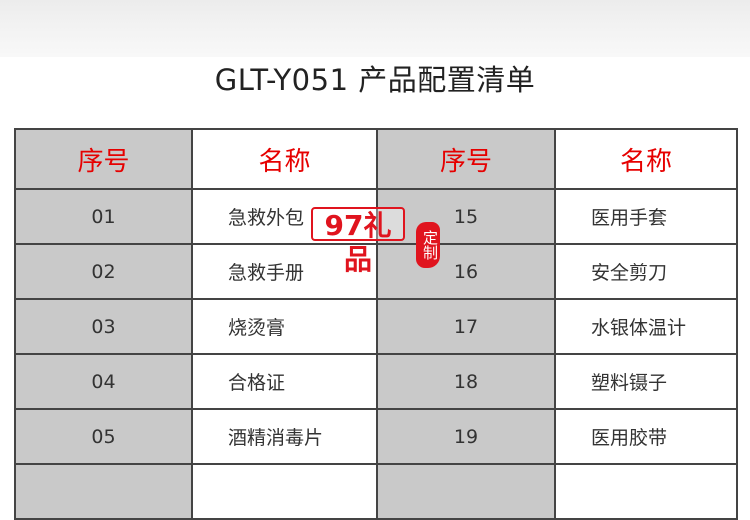  What do you see at coordinates (284, 381) in the screenshot?
I see `cell-name: 合格证` at bounding box center [284, 381].